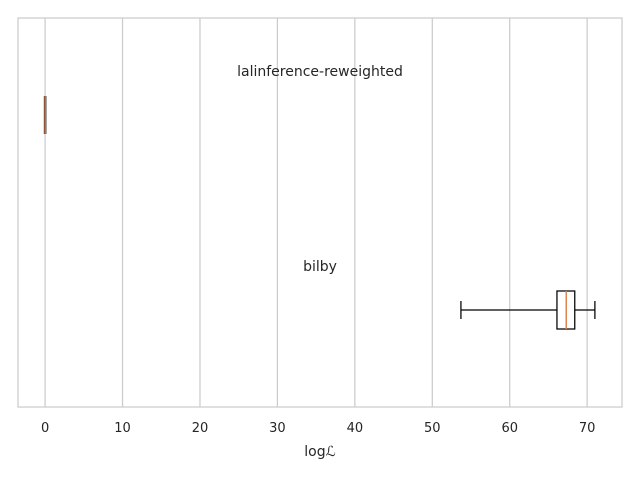  I want to click on x-axis-label: logℒ, so click(319, 452).